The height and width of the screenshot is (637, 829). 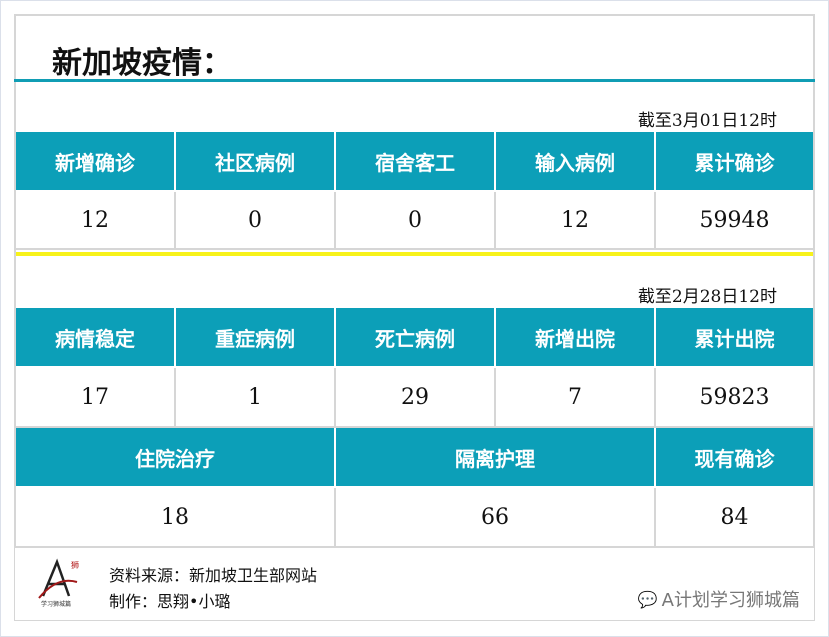 What do you see at coordinates (213, 575) in the screenshot?
I see `source-text: 资料来源：新加坡卫生部网站` at bounding box center [213, 575].